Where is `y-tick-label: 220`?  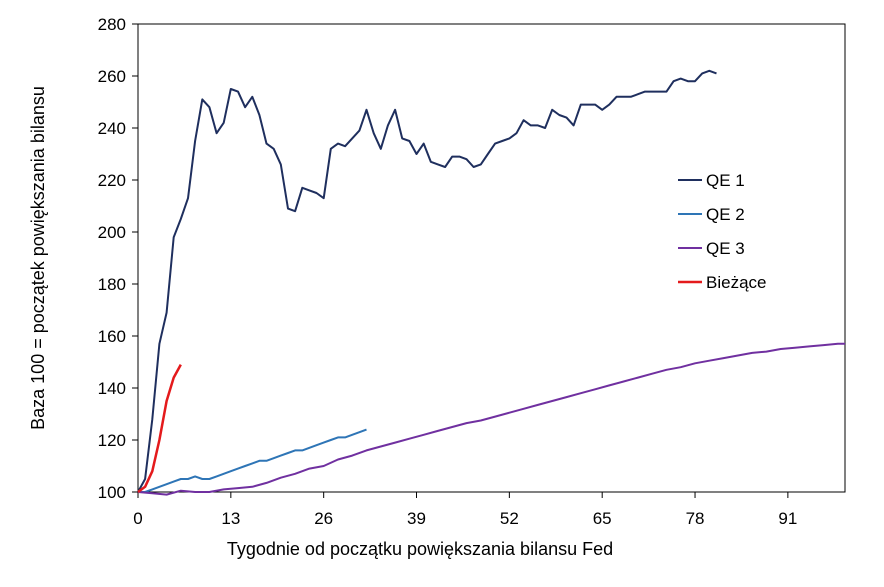 y-tick-label: 220 is located at coordinates (112, 180).